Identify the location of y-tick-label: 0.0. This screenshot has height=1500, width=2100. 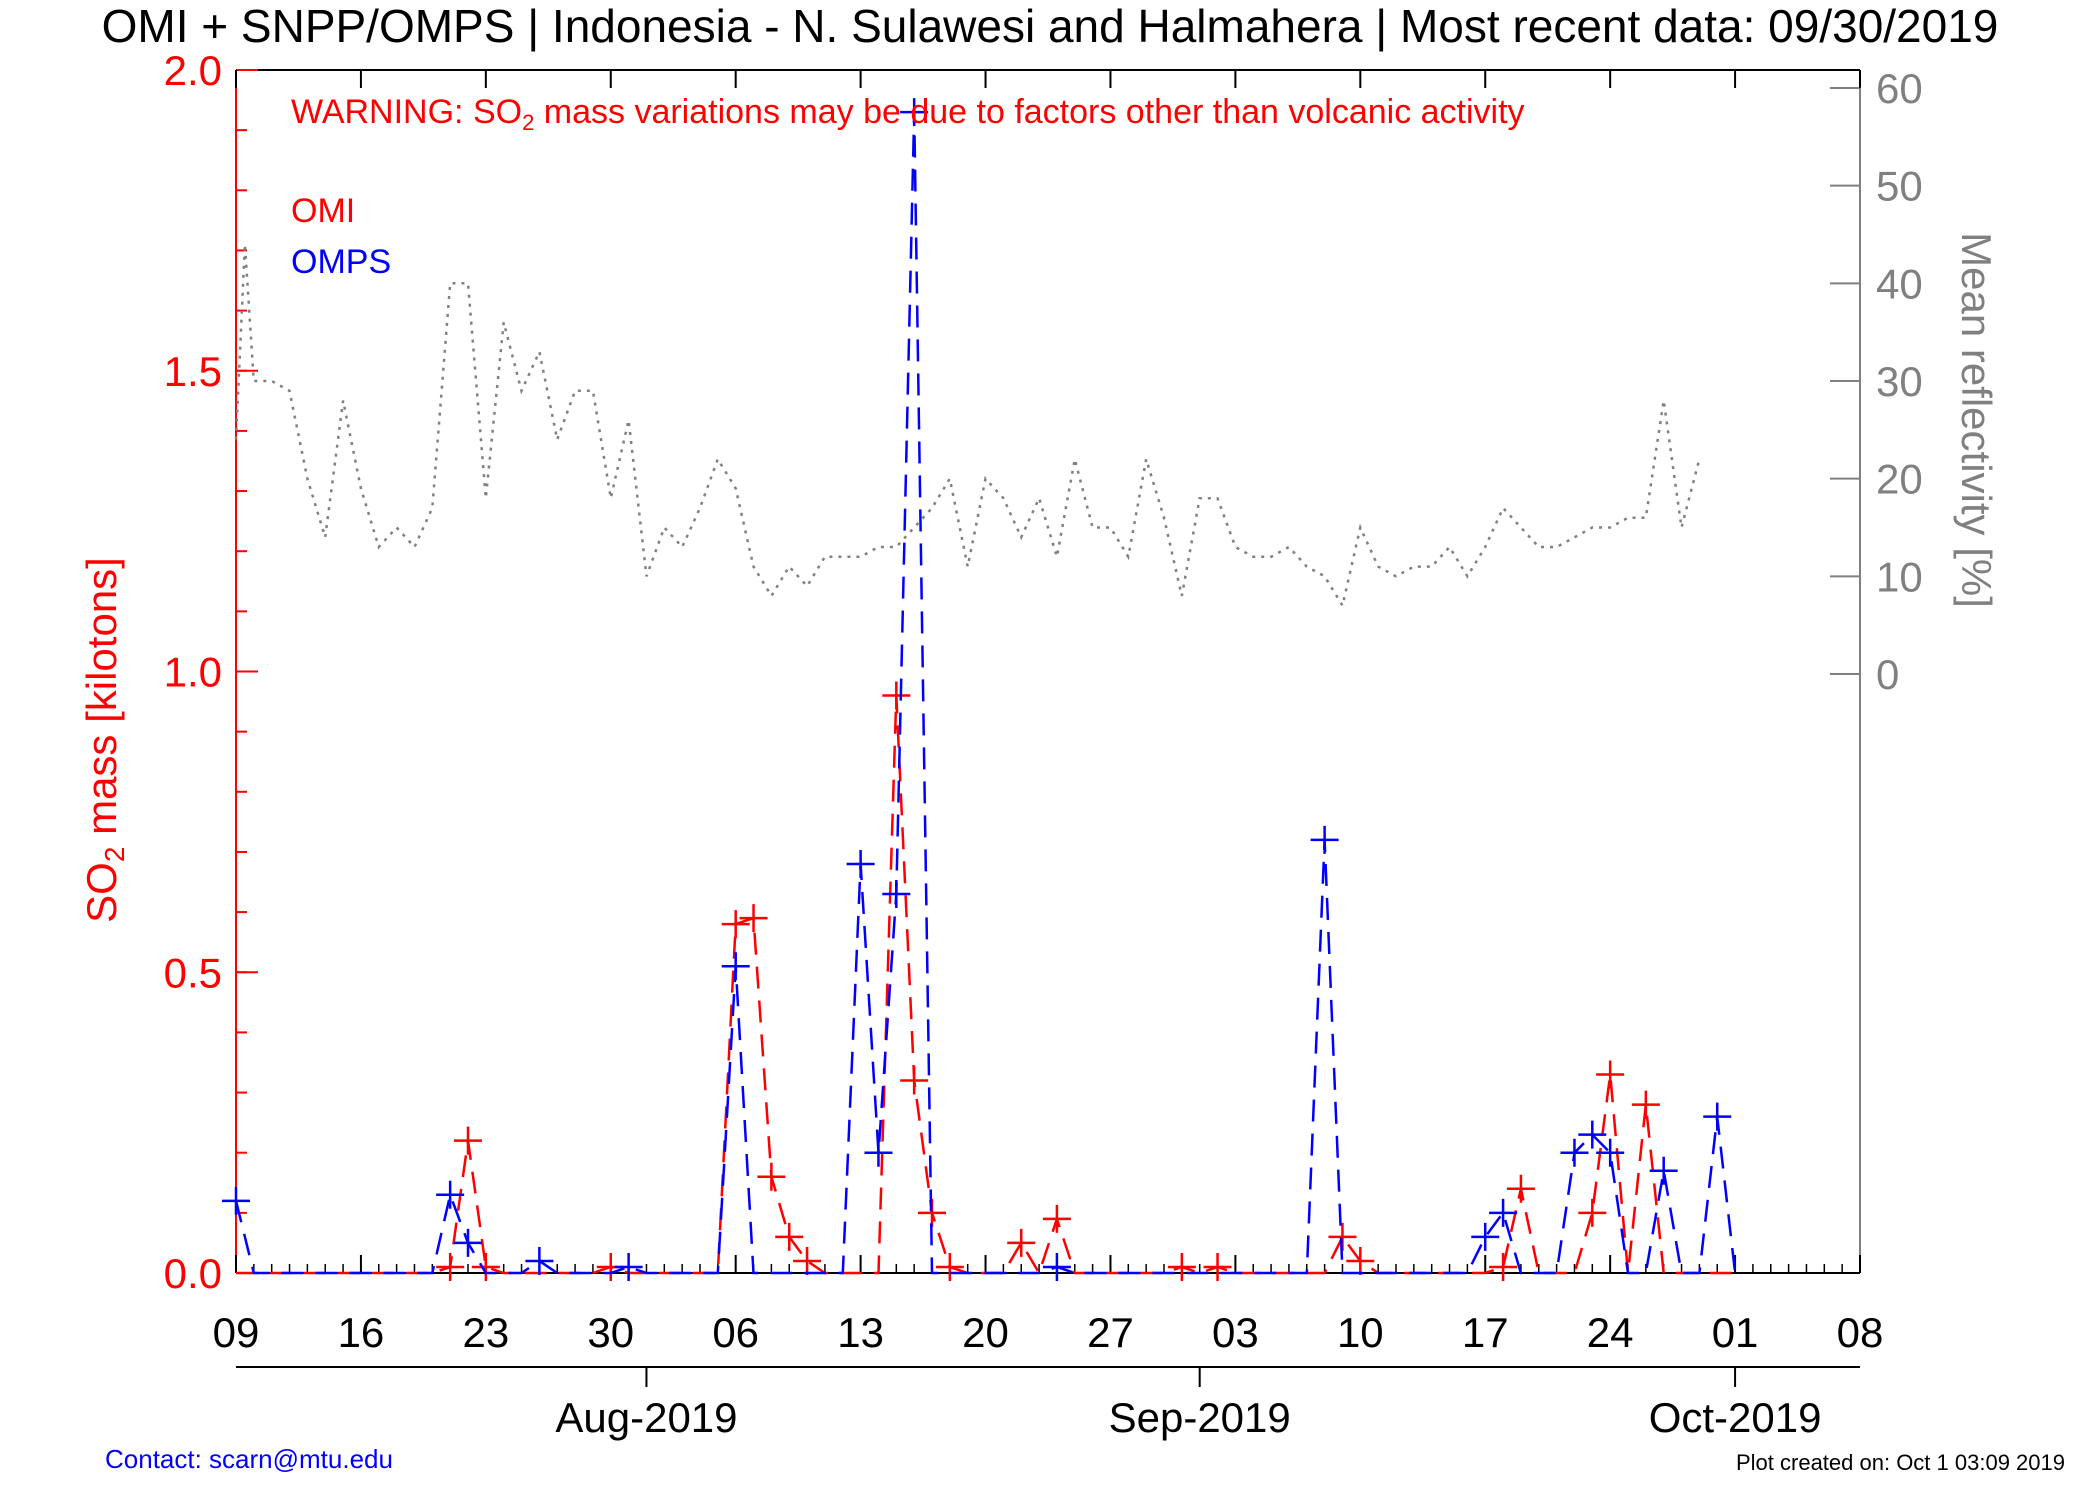
(193, 1273).